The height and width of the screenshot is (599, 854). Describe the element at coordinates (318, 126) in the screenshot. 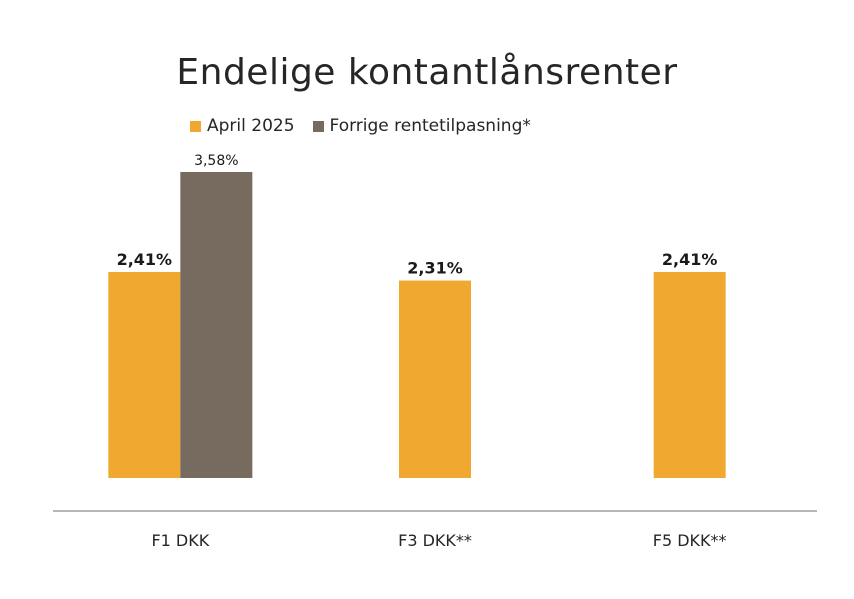

I see `legend-swatch-forrige` at that location.